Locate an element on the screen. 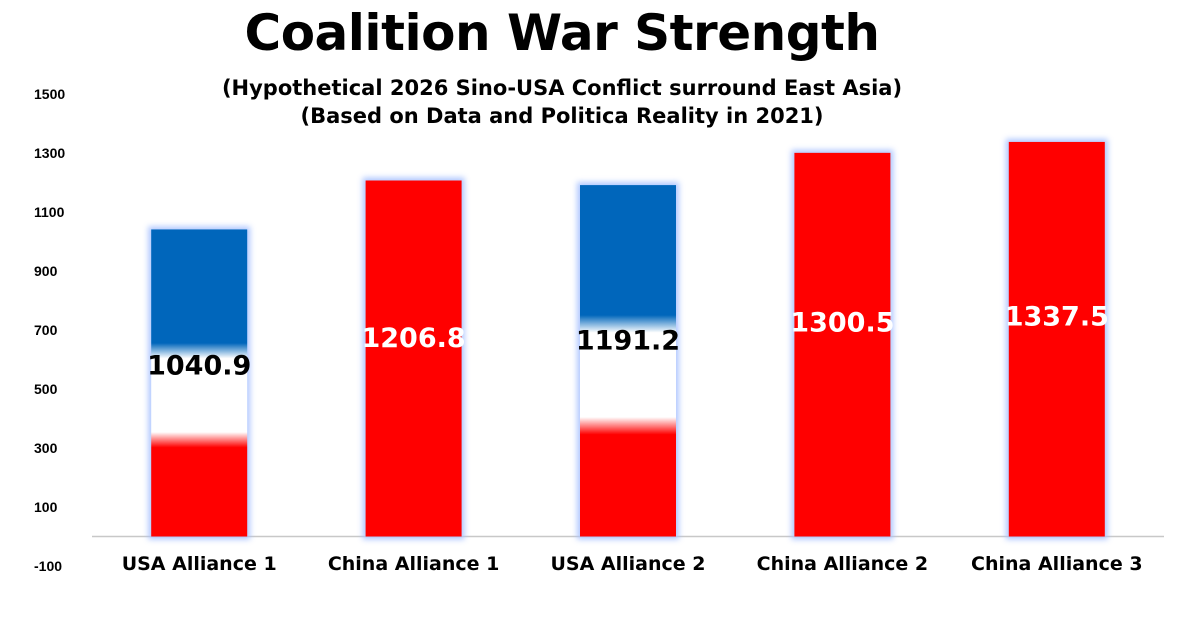 The height and width of the screenshot is (640, 1200). x-category-label: China Alliance 3 is located at coordinates (1057, 564).